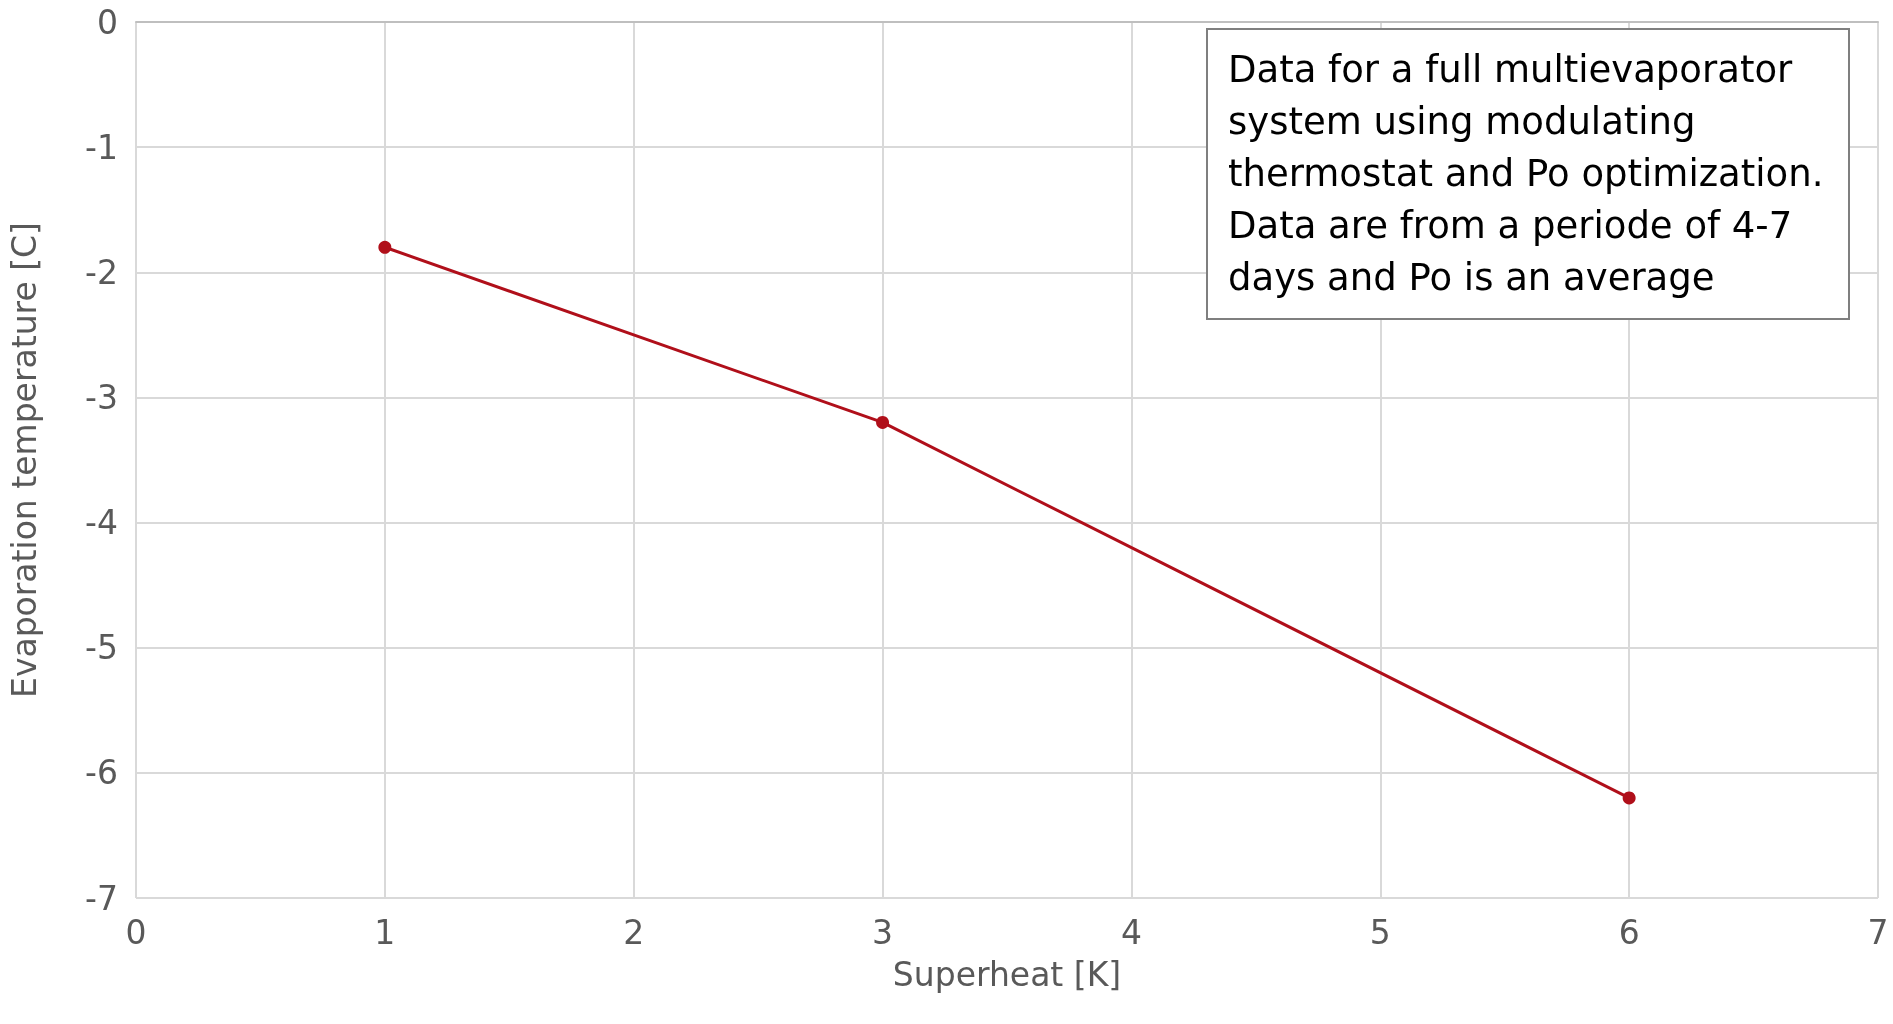  What do you see at coordinates (101, 523) in the screenshot?
I see `y-tick-label: -4` at bounding box center [101, 523].